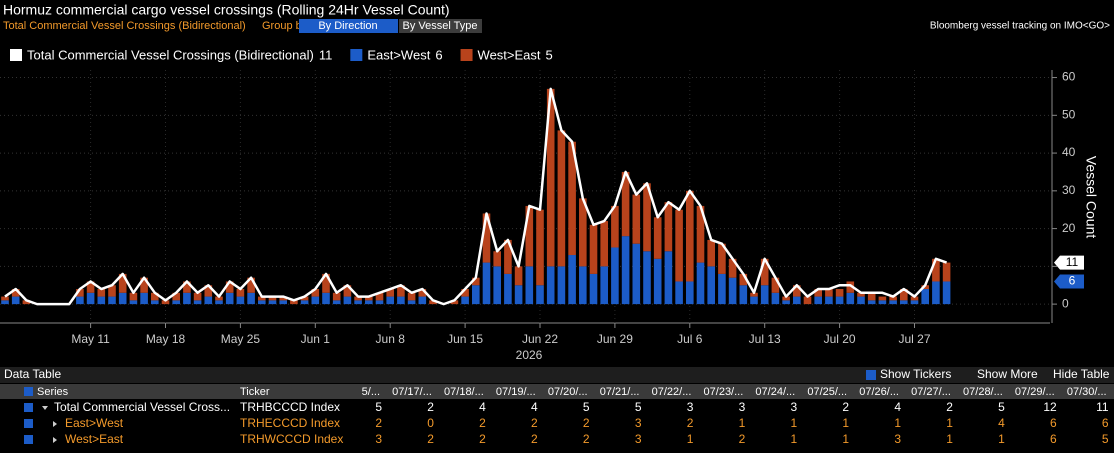 The image size is (1114, 453). Describe the element at coordinates (90, 339) in the screenshot. I see `x-tick-label: May 11` at that location.